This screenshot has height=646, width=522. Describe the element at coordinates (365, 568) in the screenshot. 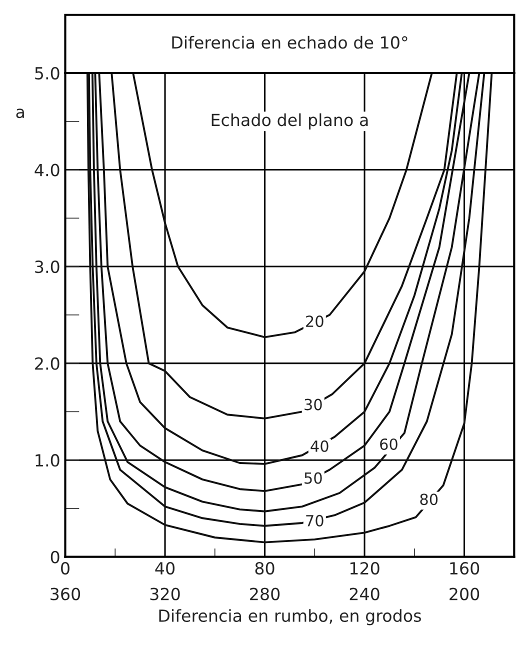

I see `x-tick-label: 120` at that location.